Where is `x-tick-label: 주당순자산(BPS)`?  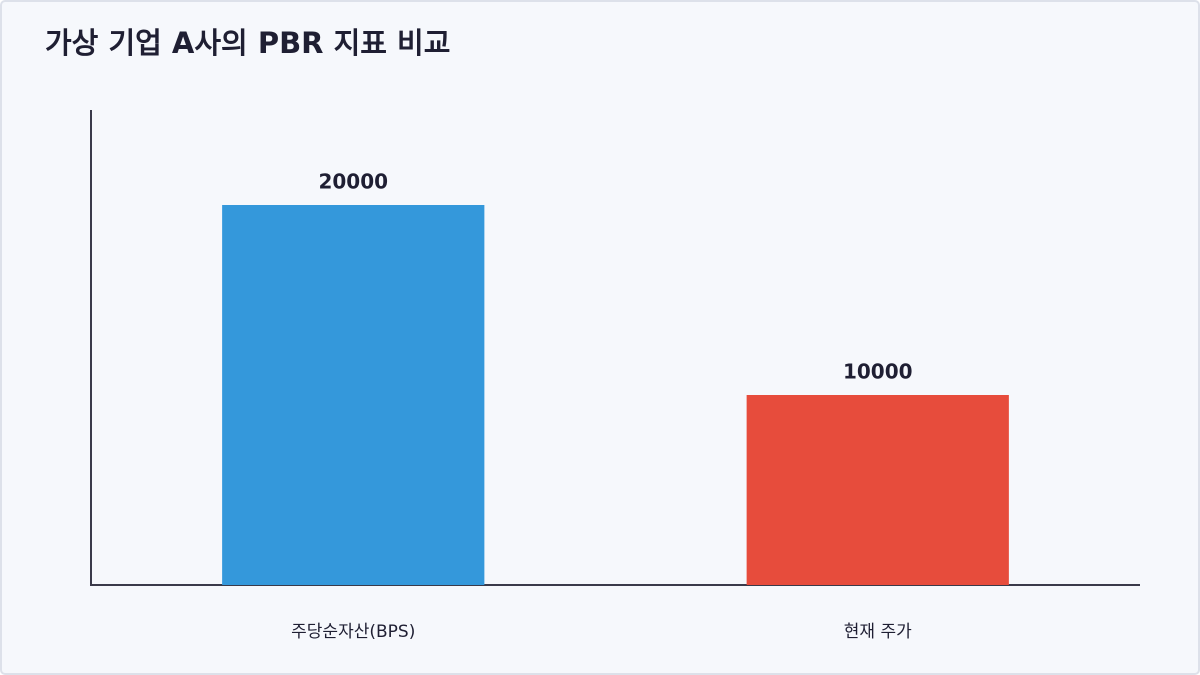
x-tick-label: 주당순자산(BPS) is located at coordinates (353, 632).